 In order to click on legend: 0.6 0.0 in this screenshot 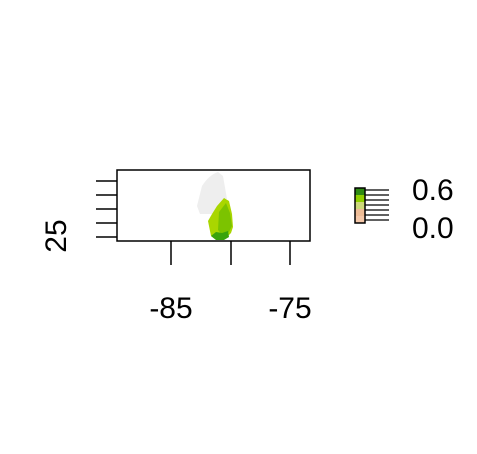, I will do `click(404, 209)`.